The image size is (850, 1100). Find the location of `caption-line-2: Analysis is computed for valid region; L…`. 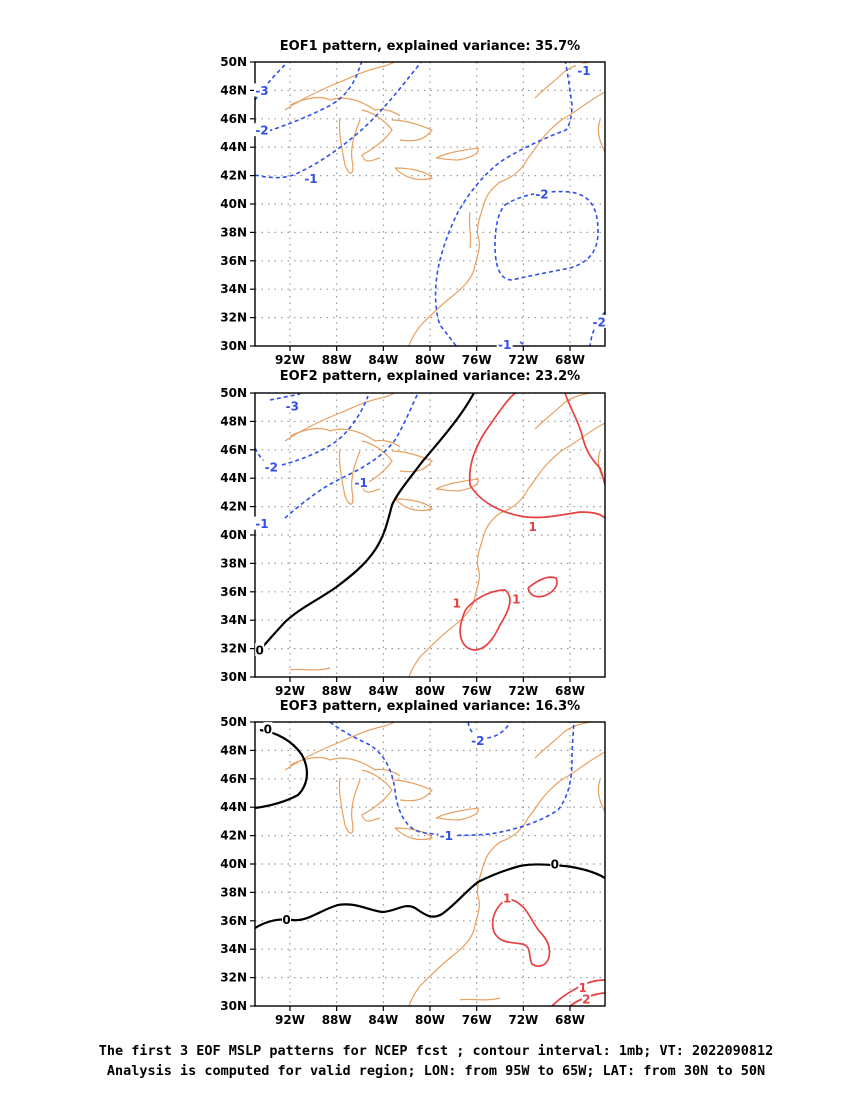

caption-line-2: Analysis is computed for valid region; L… is located at coordinates (436, 1071).